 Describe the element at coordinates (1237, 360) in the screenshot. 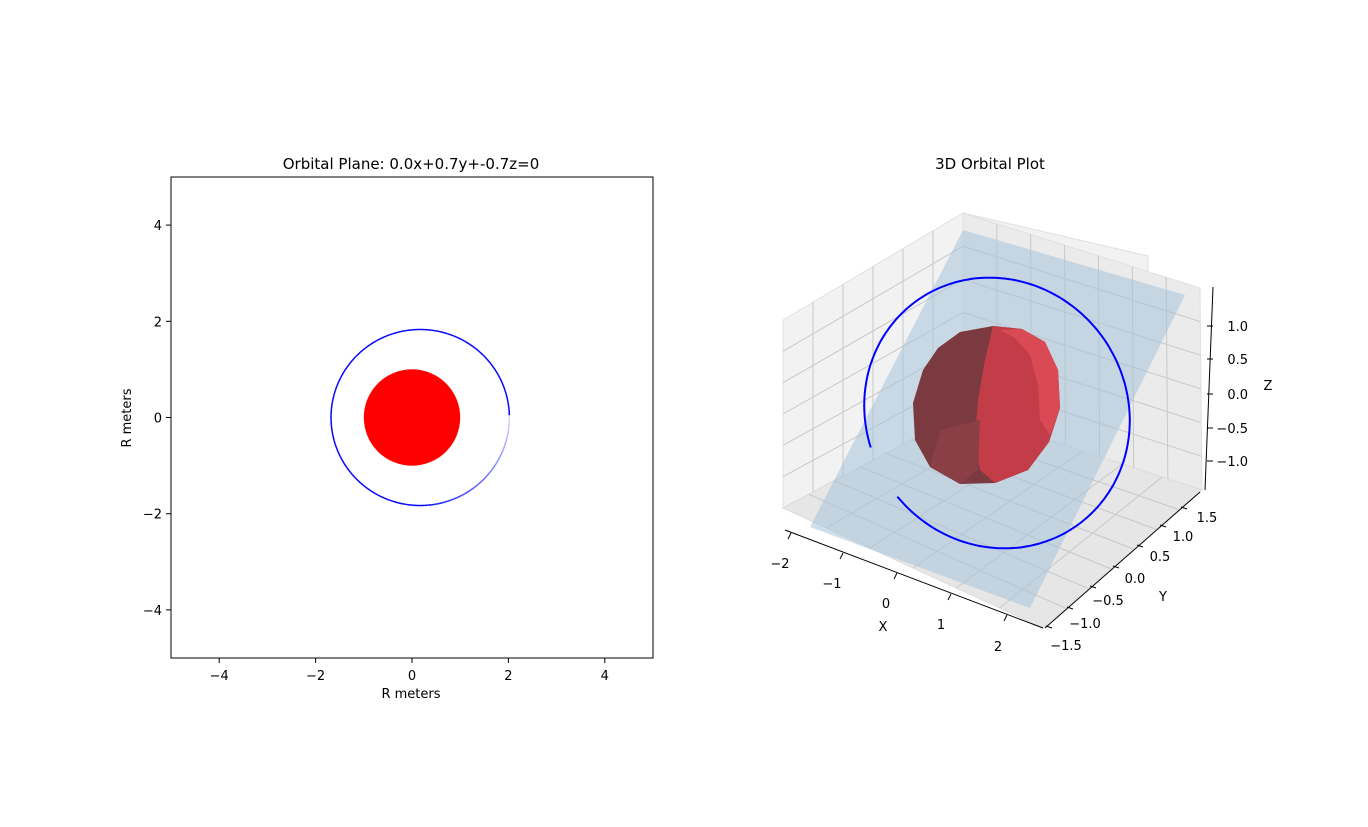

I see `z3d-tick-label: 0.5` at that location.